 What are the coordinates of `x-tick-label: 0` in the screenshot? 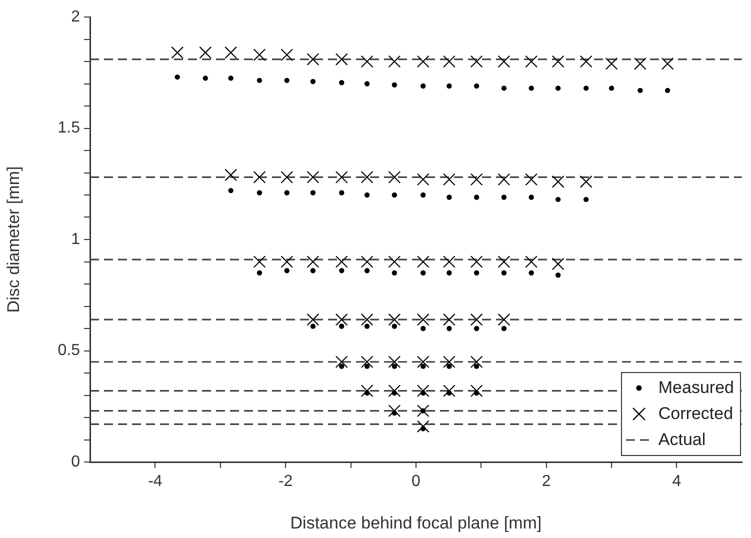 It's located at (415, 481).